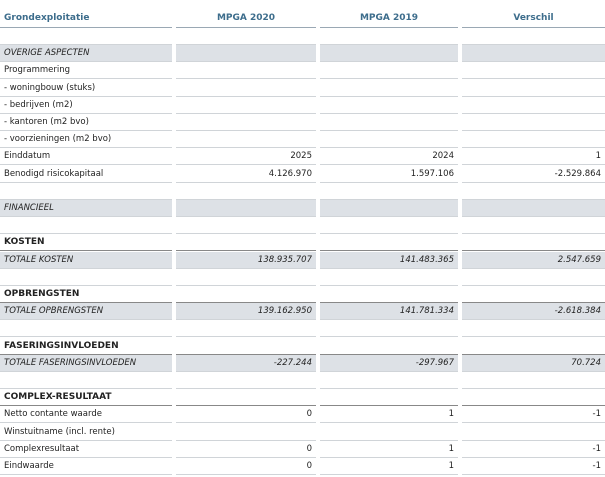 This screenshot has width=605, height=477. I want to click on row-label: - woningbouw (stuks), so click(86, 88).